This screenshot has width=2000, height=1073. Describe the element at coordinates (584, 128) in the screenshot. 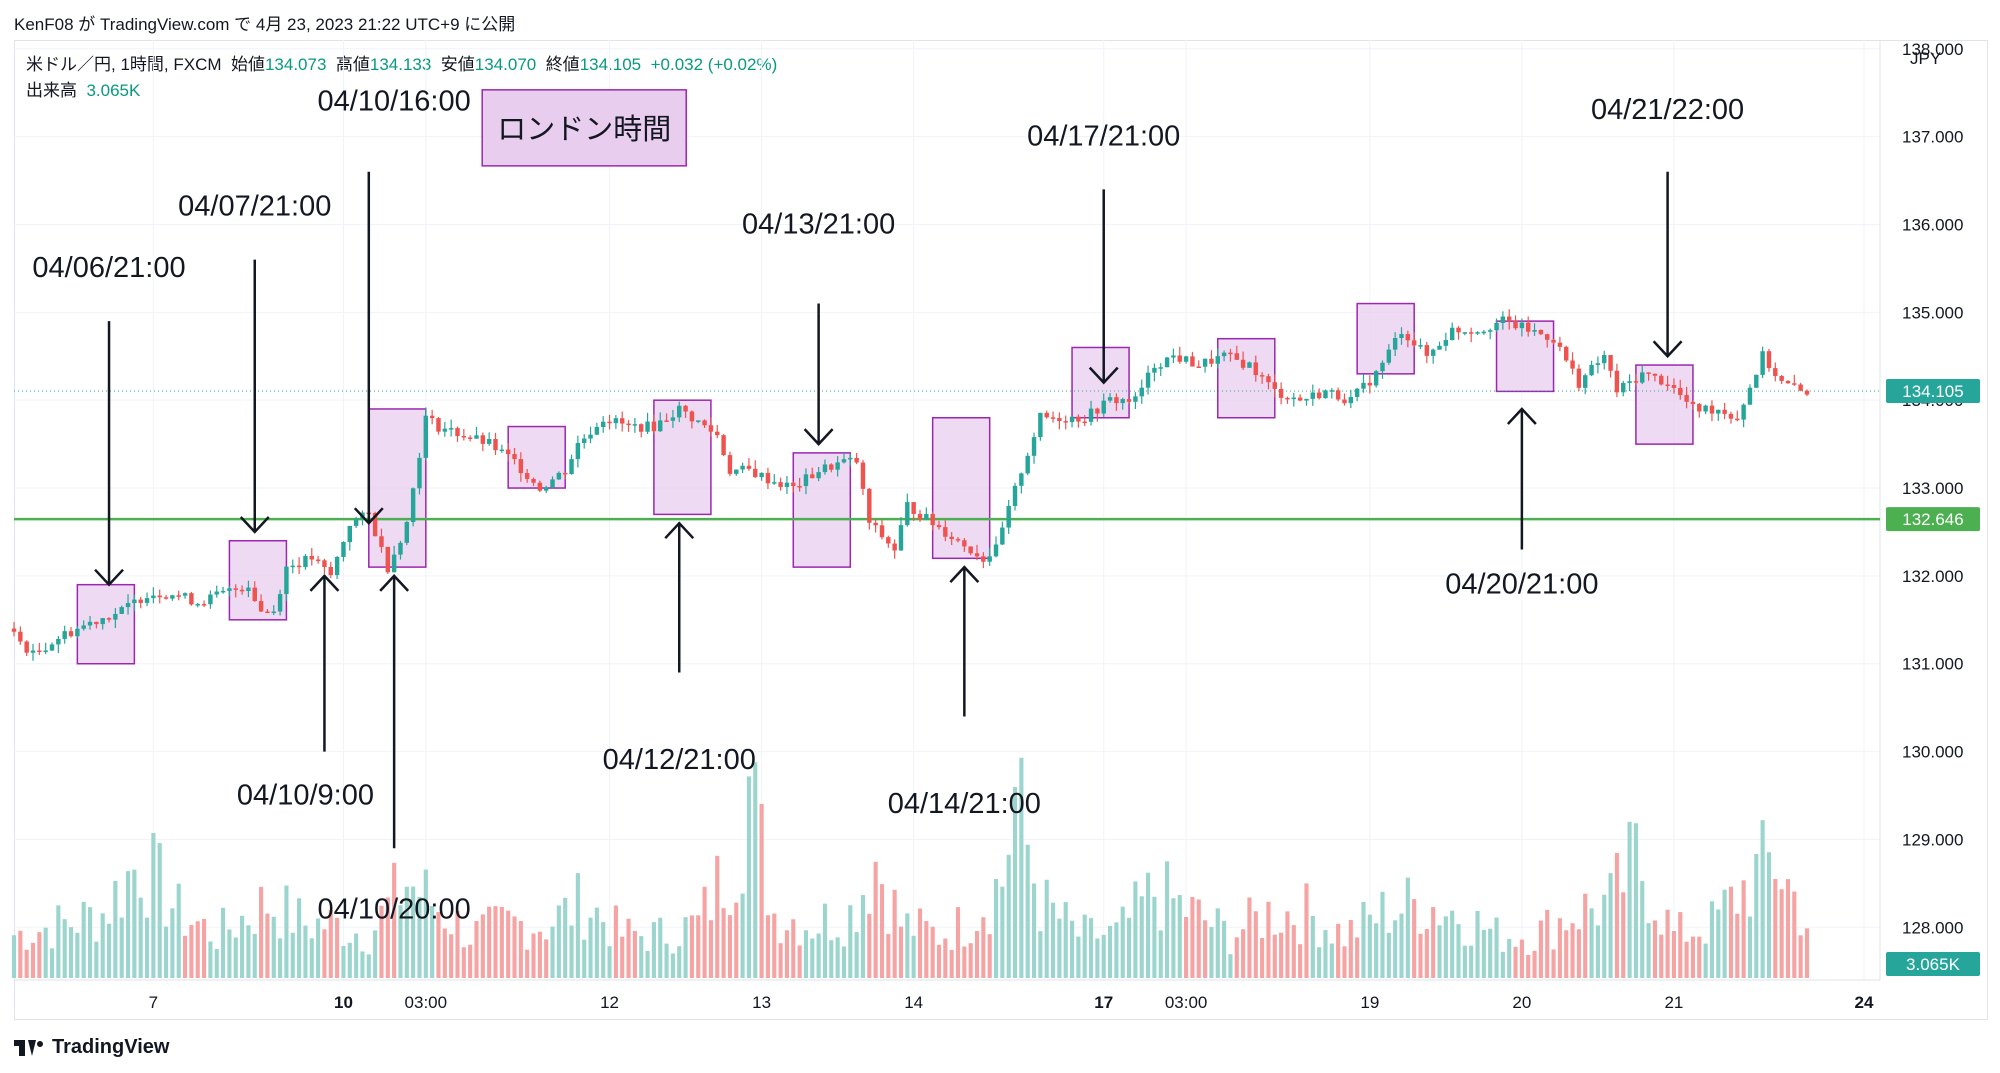

I see `note-box: ロンドン時間` at that location.